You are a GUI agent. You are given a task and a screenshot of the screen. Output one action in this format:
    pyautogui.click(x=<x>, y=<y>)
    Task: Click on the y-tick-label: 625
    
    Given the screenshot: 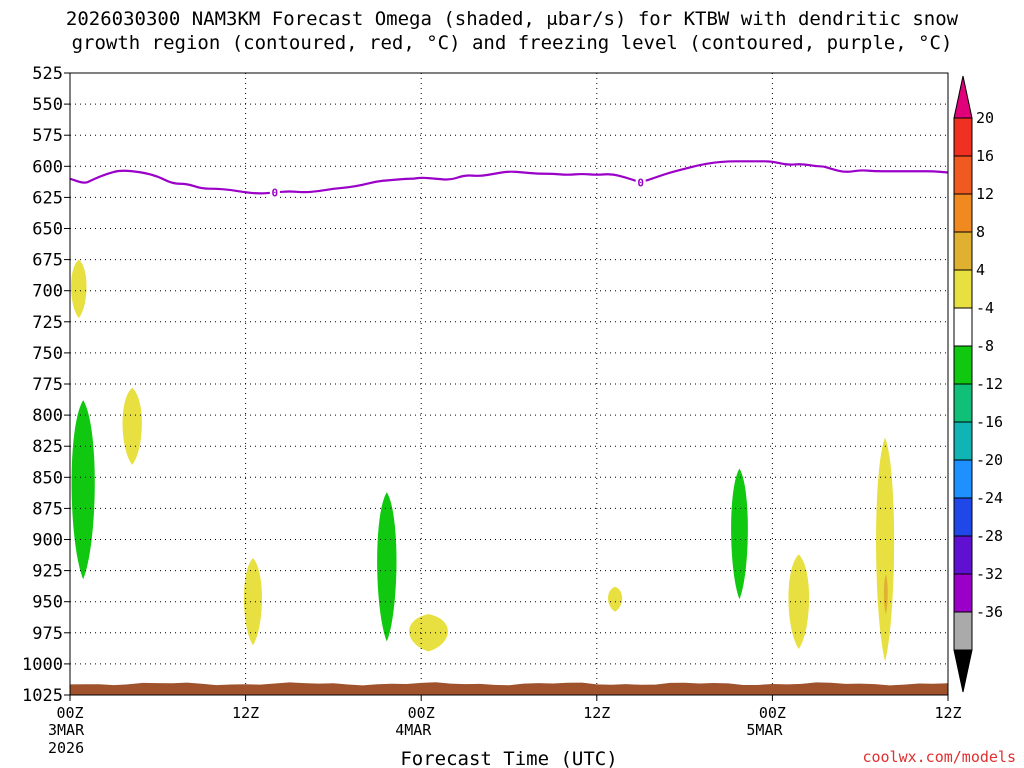 What is the action you would take?
    pyautogui.click(x=47, y=198)
    